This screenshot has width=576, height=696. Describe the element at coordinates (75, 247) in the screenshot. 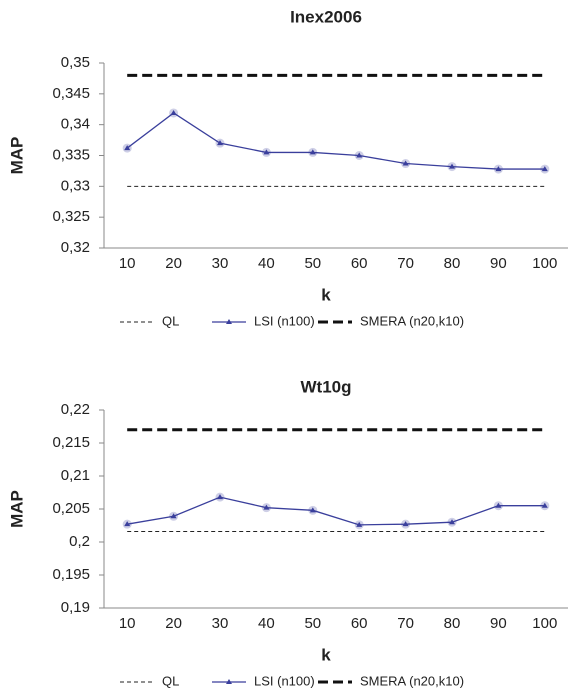

I see `y-tick-label: 0,32` at that location.